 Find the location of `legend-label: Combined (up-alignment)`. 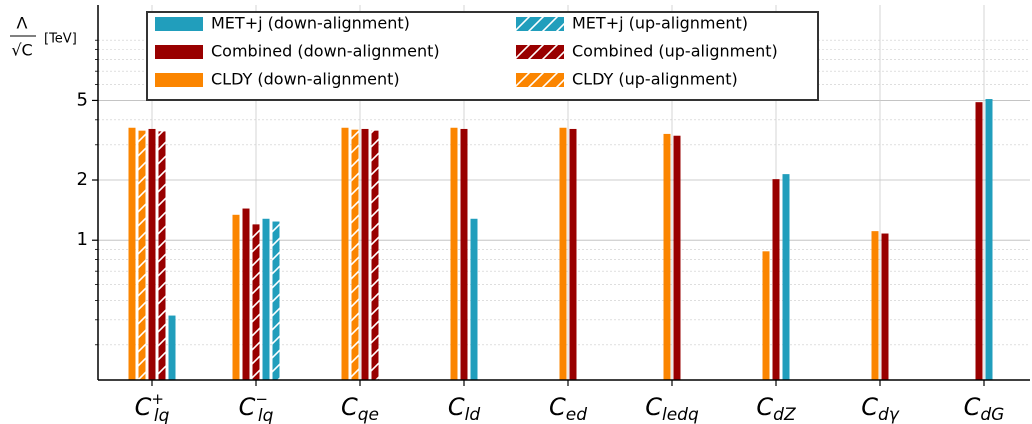

legend-label: Combined (up-alignment) is located at coordinates (675, 51).